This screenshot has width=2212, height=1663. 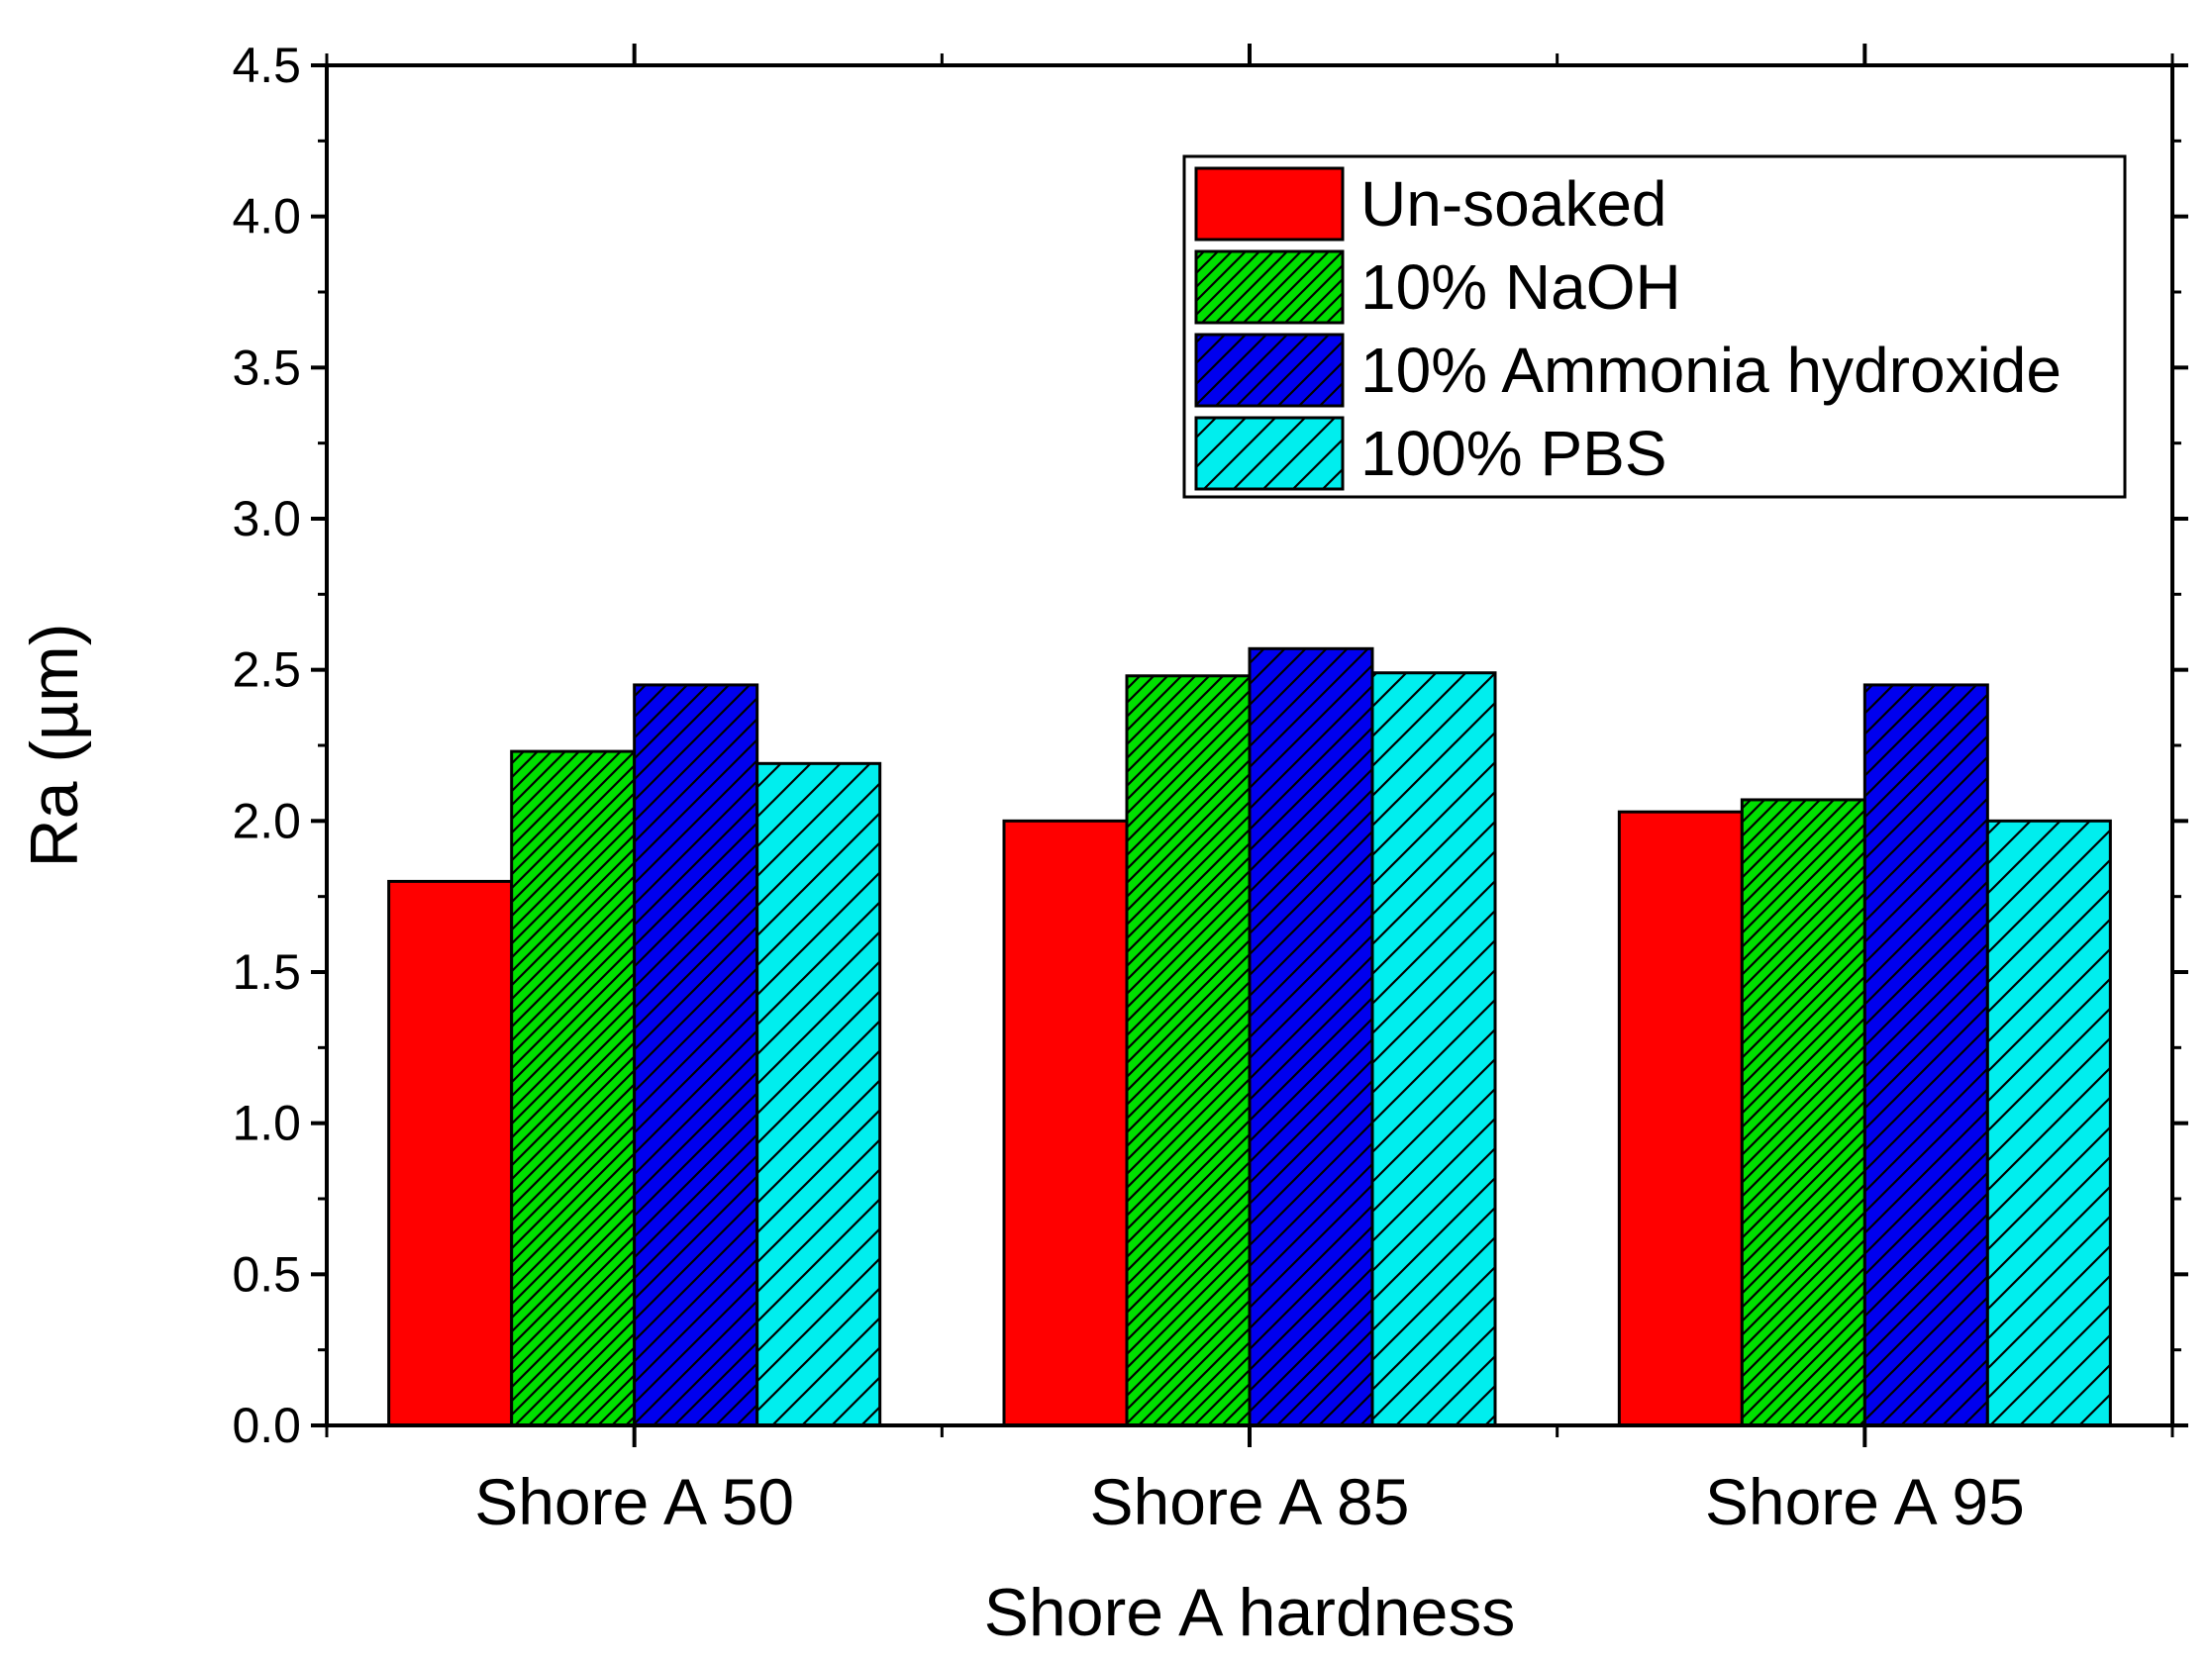 I want to click on y-tick-label: 3.0, so click(x=266, y=518).